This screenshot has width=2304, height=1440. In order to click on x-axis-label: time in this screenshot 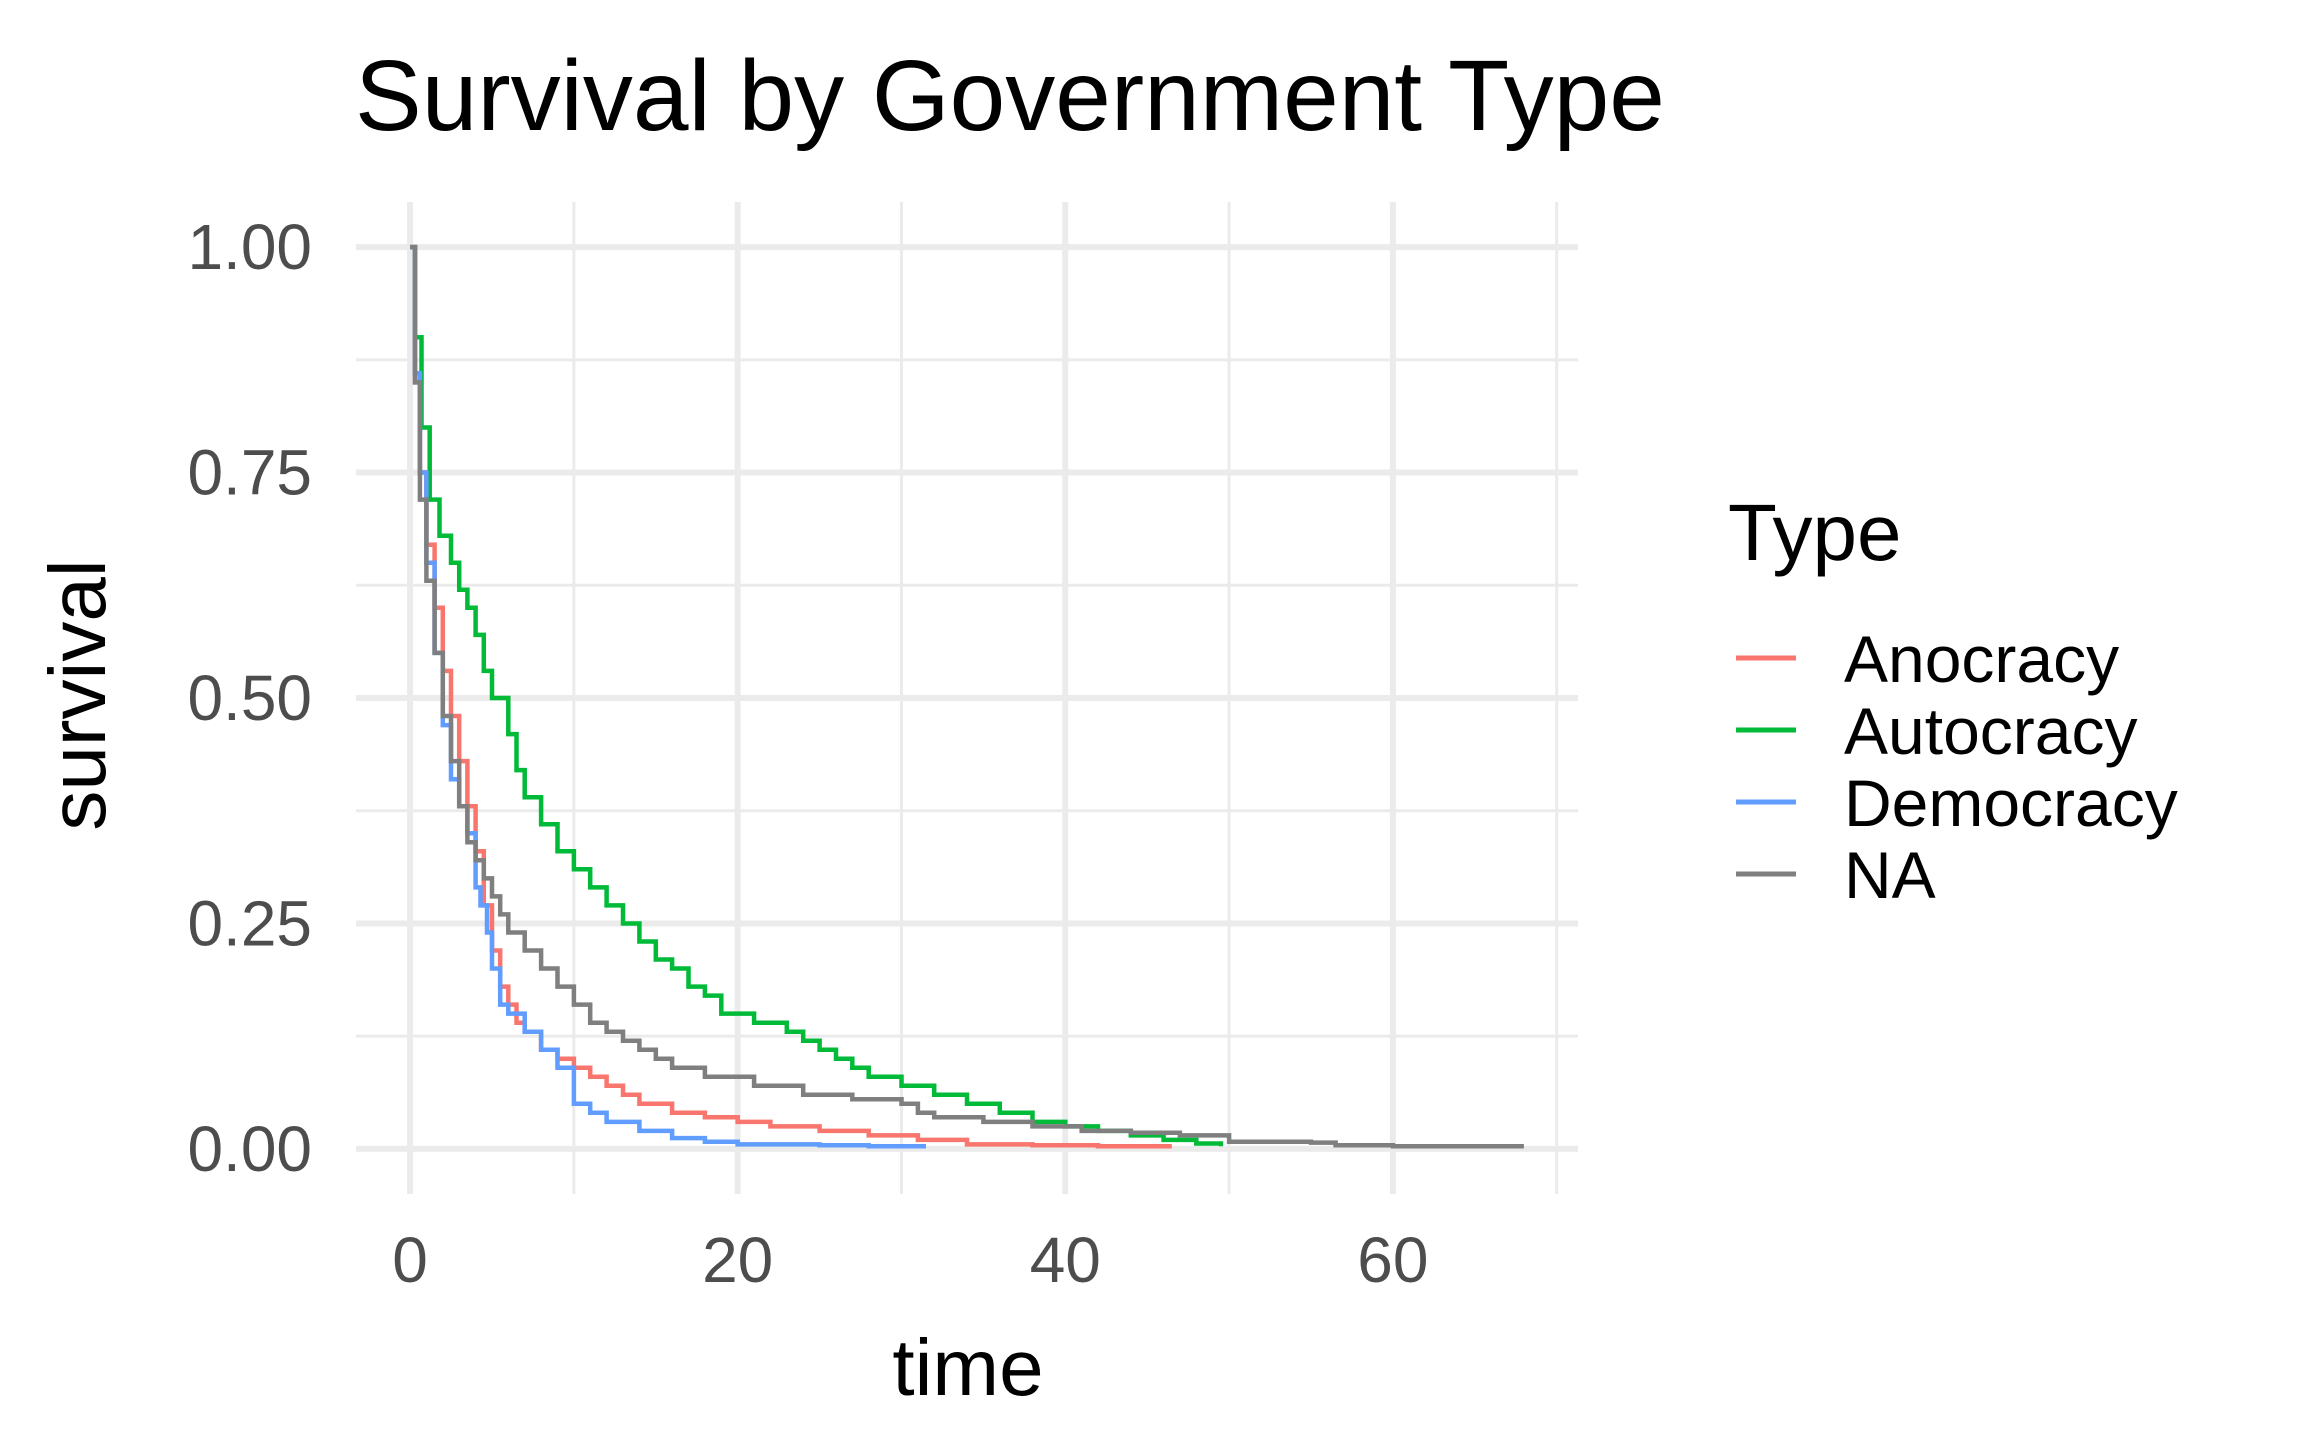, I will do `click(967, 1367)`.